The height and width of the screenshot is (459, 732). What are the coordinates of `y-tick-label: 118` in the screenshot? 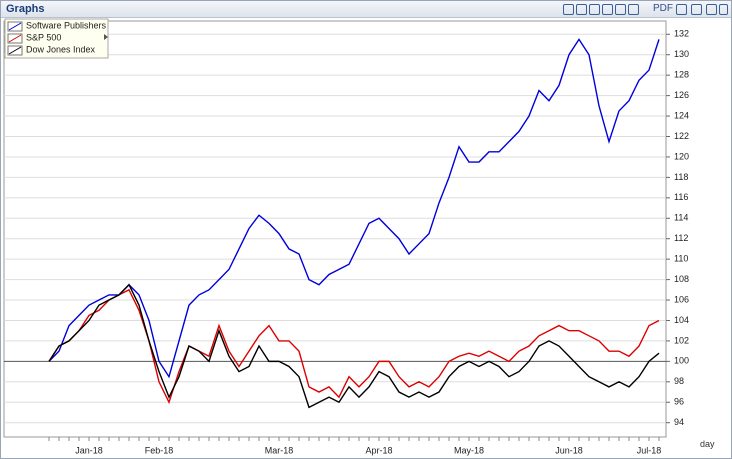 It's located at (681, 177).